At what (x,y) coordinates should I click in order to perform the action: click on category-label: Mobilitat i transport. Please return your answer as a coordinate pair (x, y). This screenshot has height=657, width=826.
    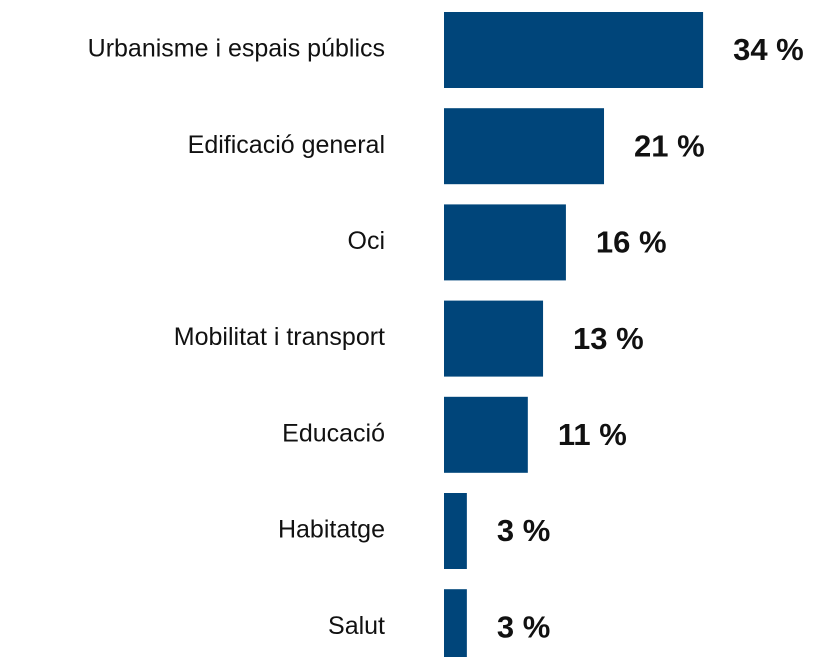
    Looking at the image, I should click on (279, 337).